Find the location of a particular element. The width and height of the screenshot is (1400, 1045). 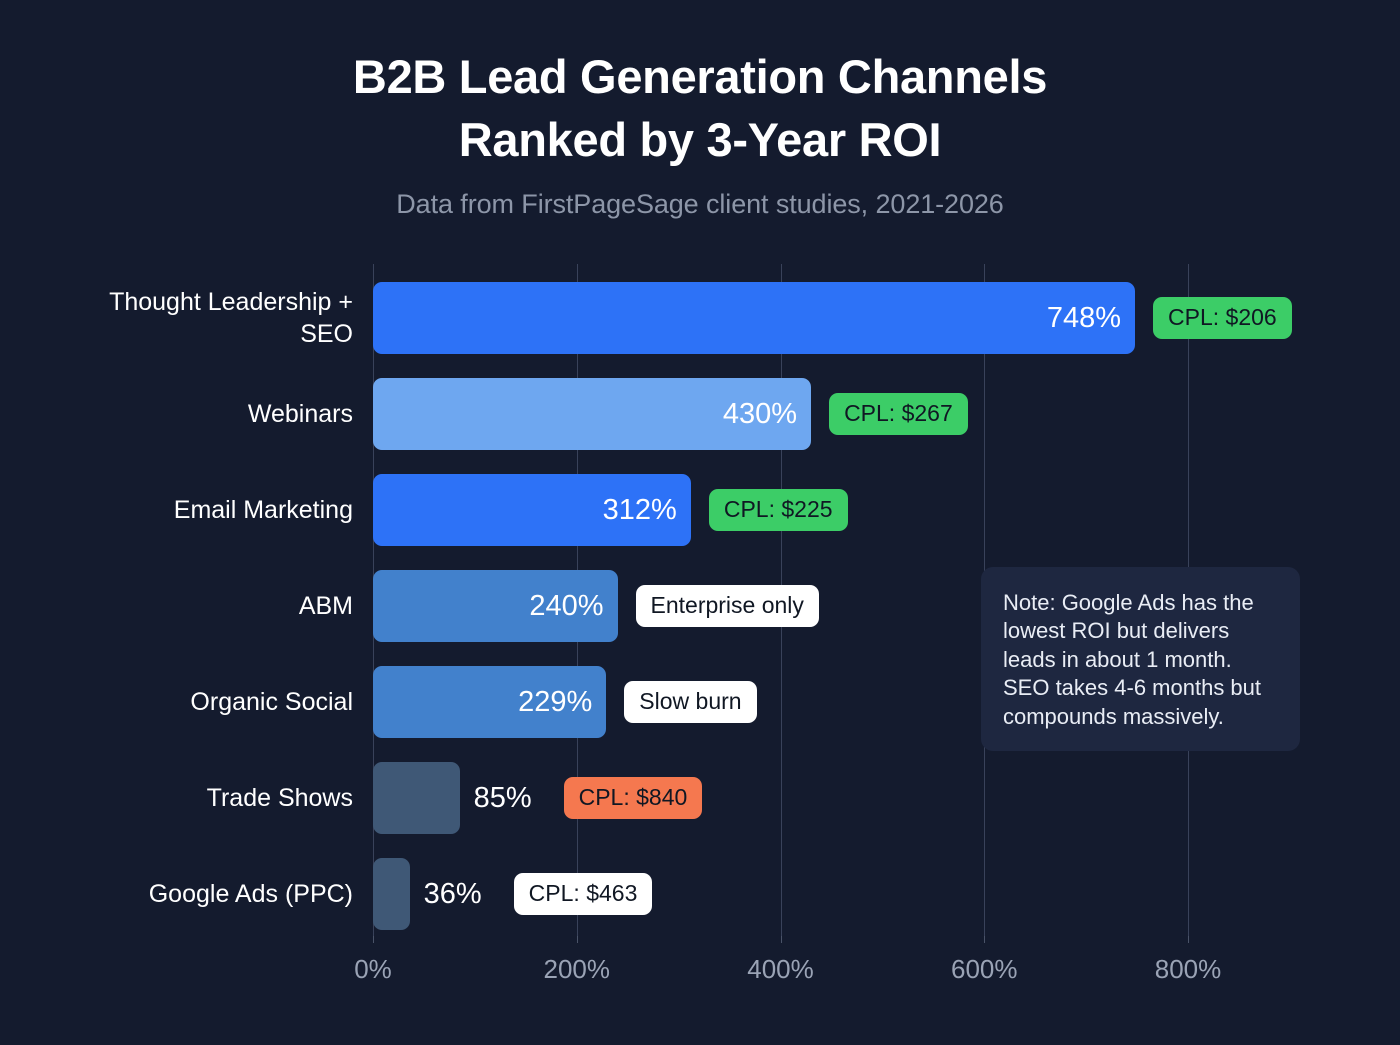

annotation-badge: Enterprise only is located at coordinates (727, 606).